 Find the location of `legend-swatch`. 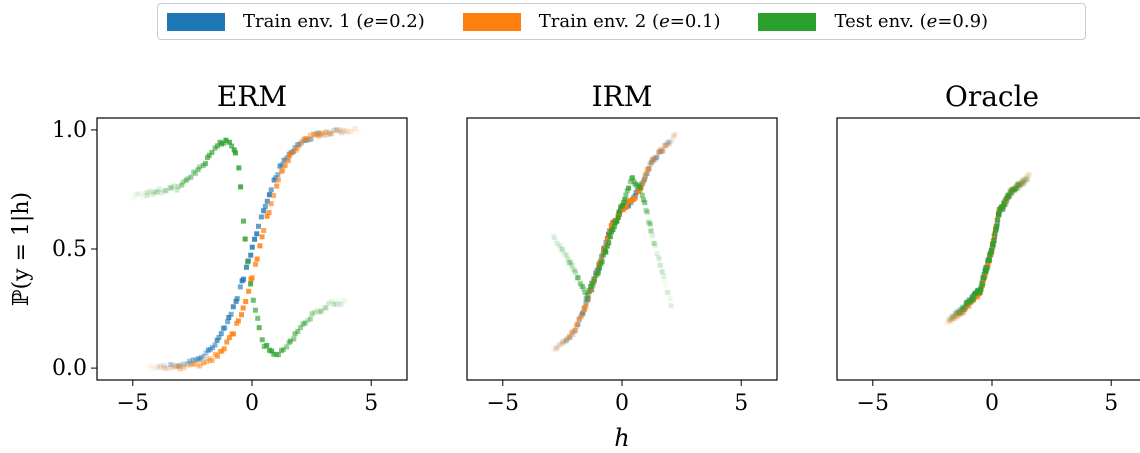

legend-swatch is located at coordinates (196, 21).